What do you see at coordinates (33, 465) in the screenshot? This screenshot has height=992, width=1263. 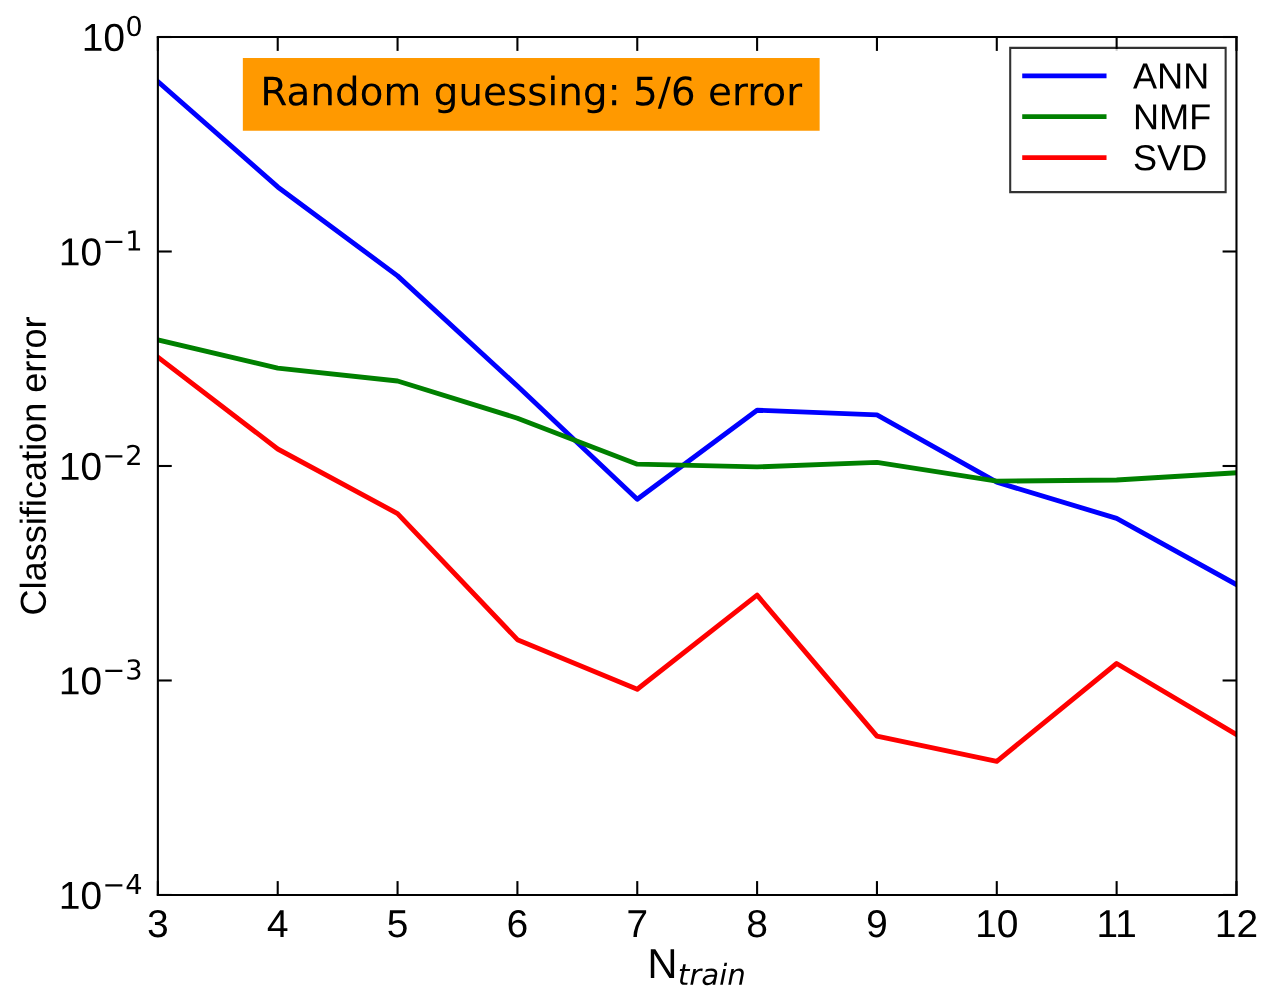 I see `y-axis-title: Classification error` at bounding box center [33, 465].